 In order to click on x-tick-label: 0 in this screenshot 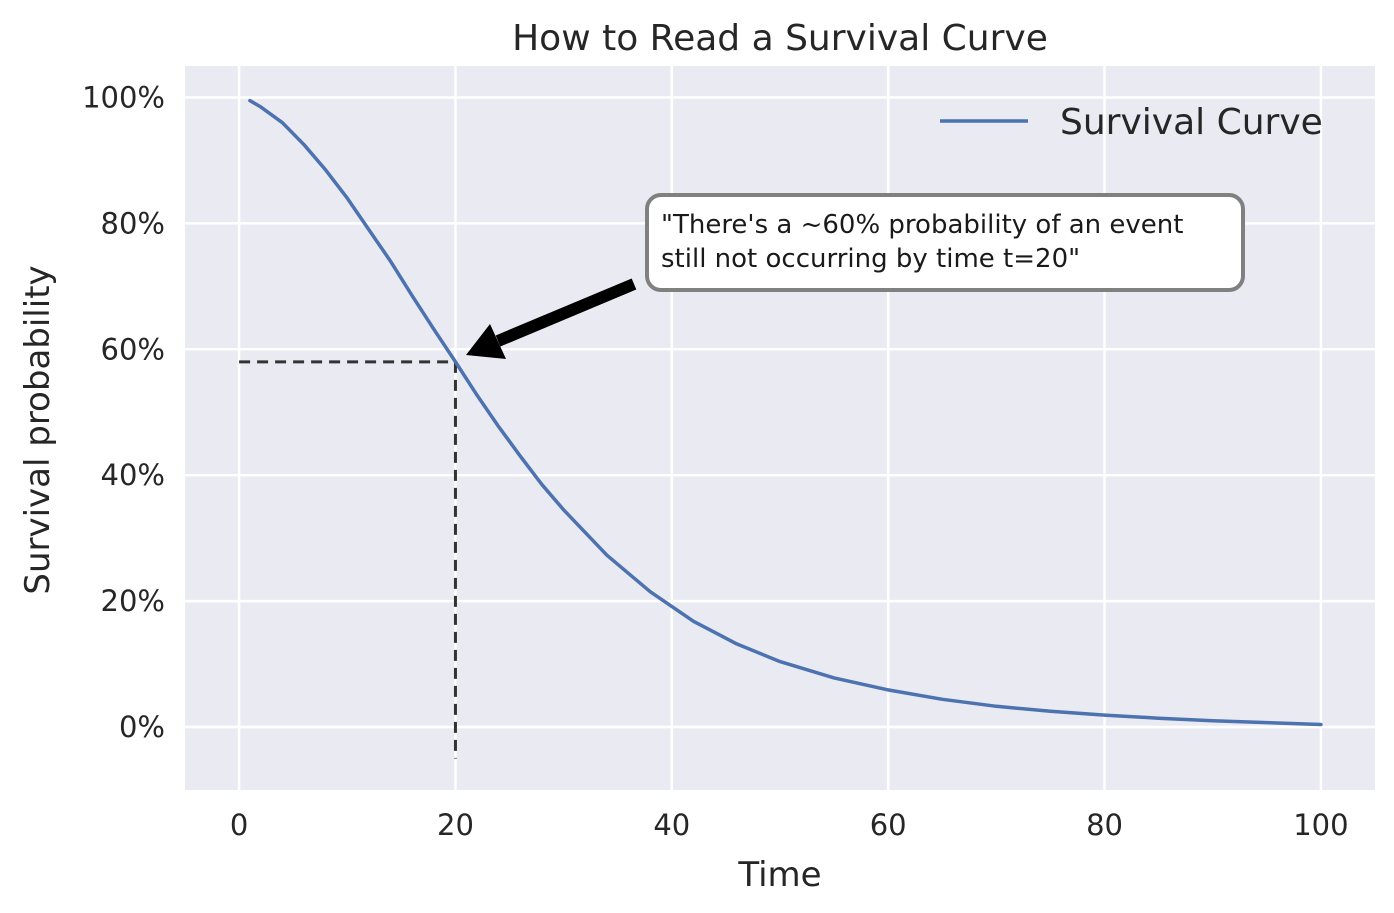, I will do `click(239, 825)`.